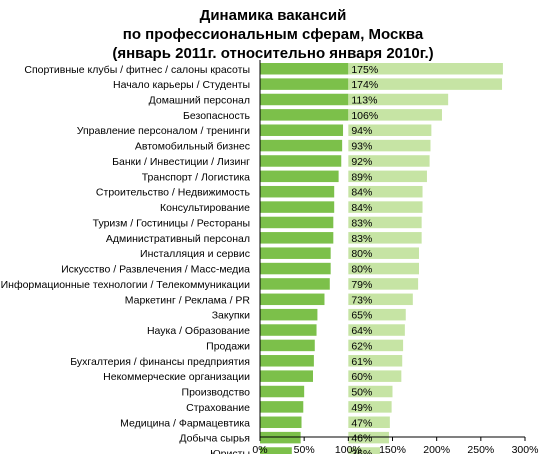 The width and height of the screenshot is (546, 454). I want to click on category-label: Инсталляция и сервис, so click(195, 254).